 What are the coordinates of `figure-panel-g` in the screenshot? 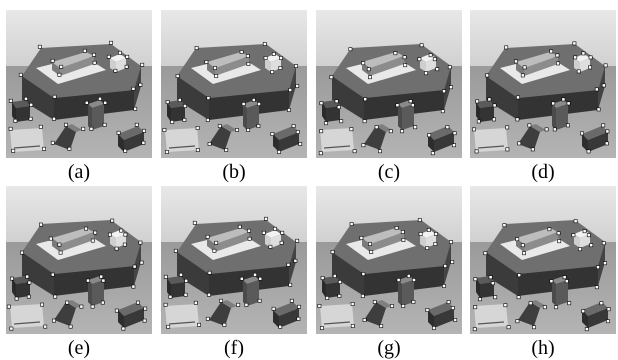 It's located at (389, 260).